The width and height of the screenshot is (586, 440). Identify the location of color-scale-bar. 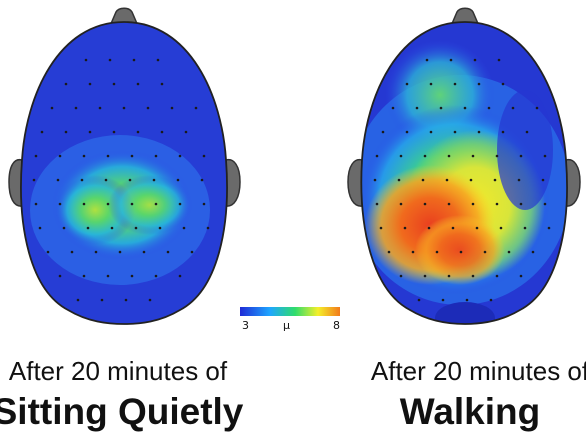
(290, 311).